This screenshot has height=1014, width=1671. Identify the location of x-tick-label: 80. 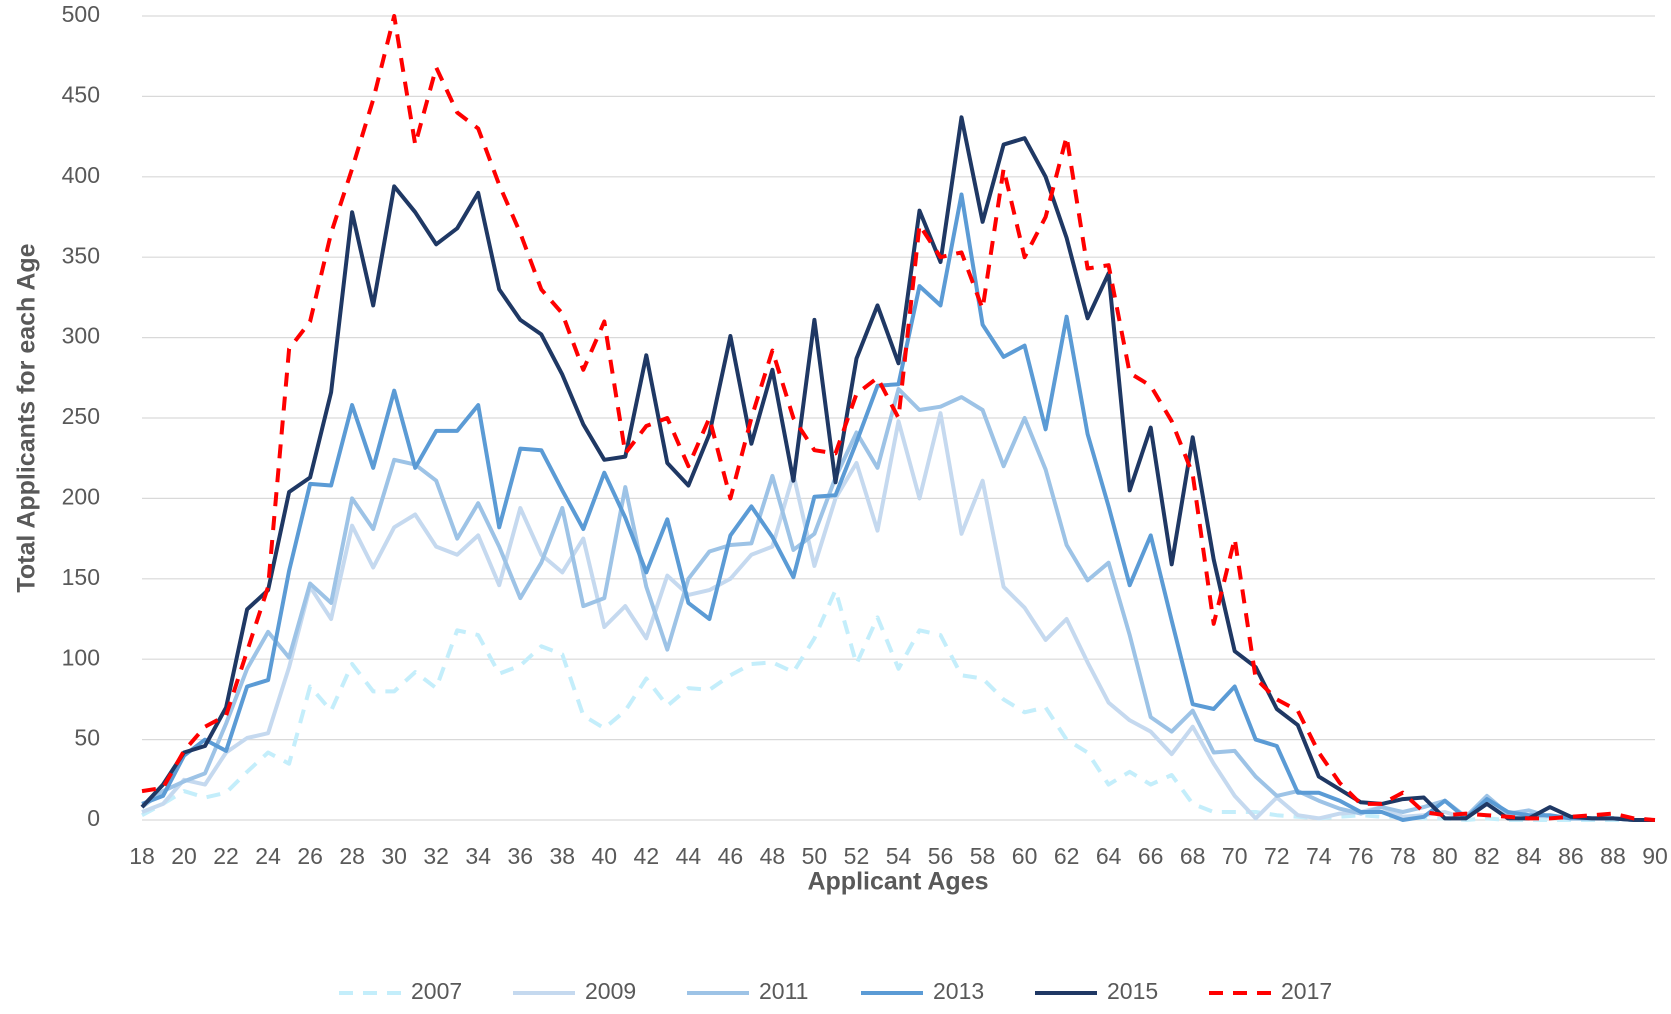
(1445, 856).